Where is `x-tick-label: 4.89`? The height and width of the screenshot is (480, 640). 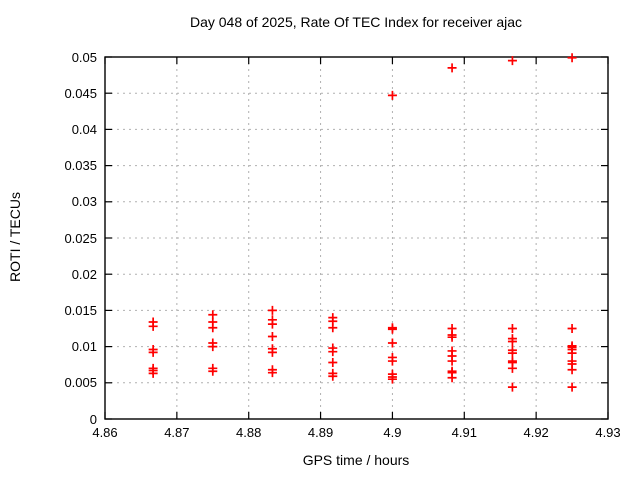
x-tick-label: 4.89 is located at coordinates (320, 432).